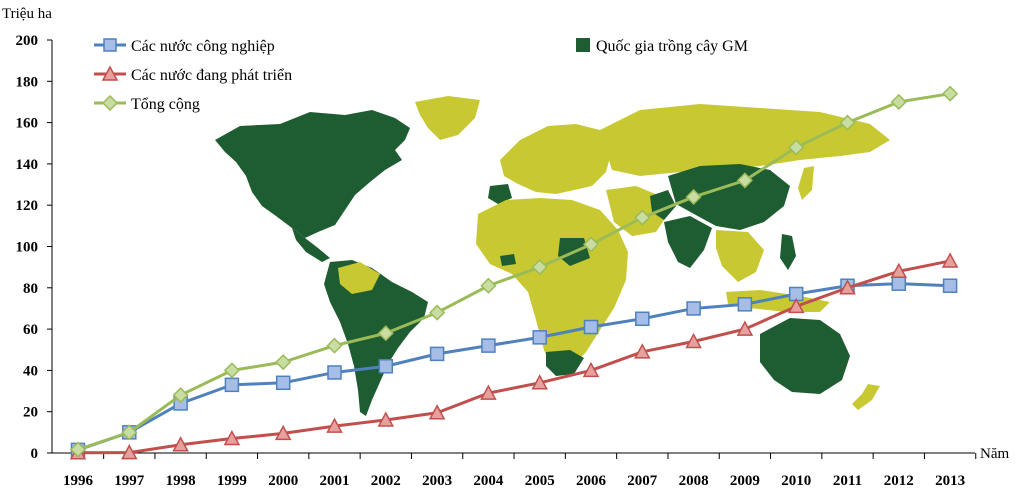 Image resolution: width=1020 pixels, height=500 pixels. What do you see at coordinates (950, 481) in the screenshot?
I see `x-tick-label: 2013` at bounding box center [950, 481].